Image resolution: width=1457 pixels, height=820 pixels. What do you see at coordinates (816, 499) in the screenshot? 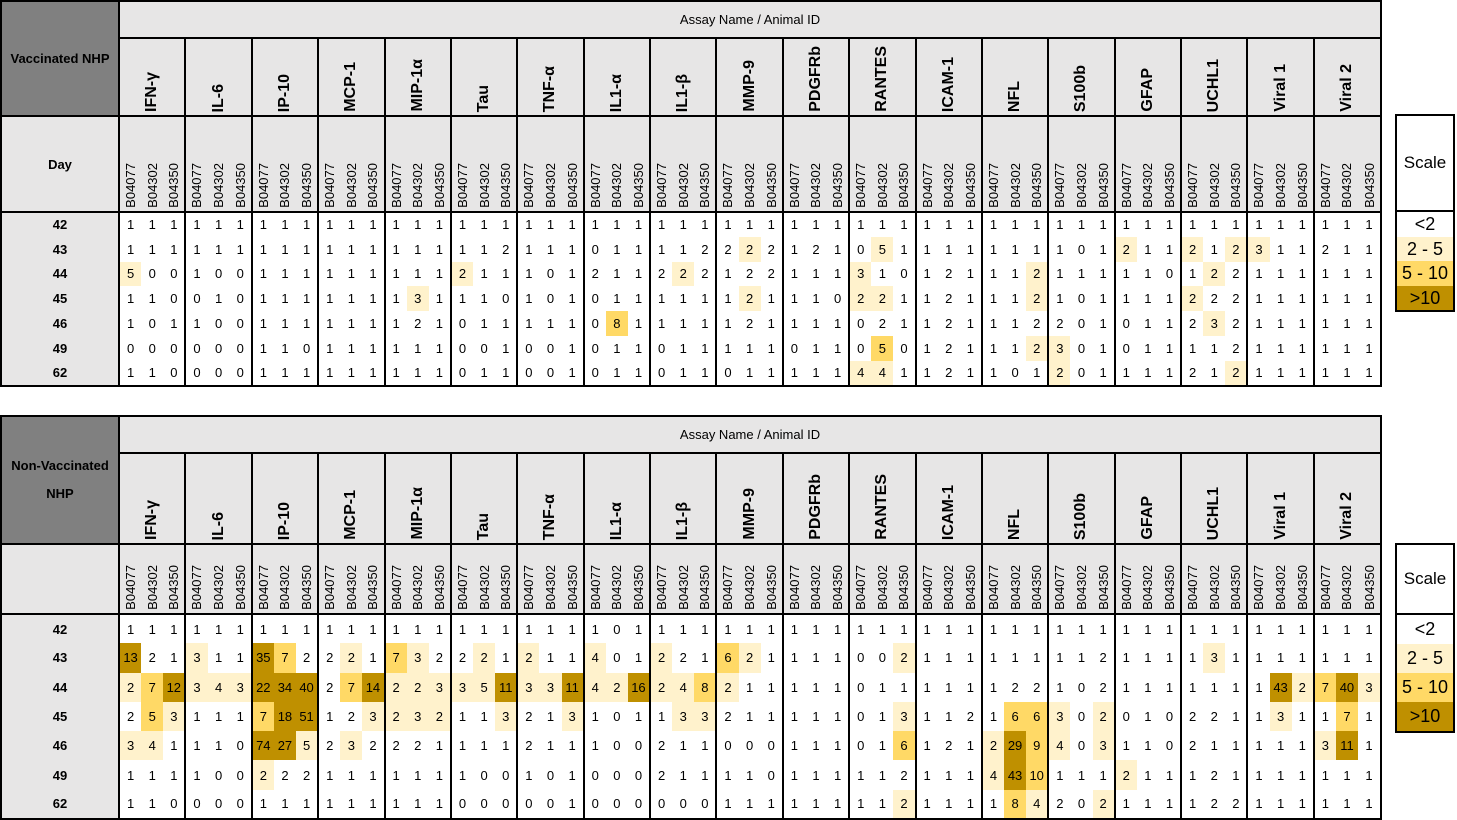
I see `assay-header: PDGFRb` at bounding box center [816, 499].